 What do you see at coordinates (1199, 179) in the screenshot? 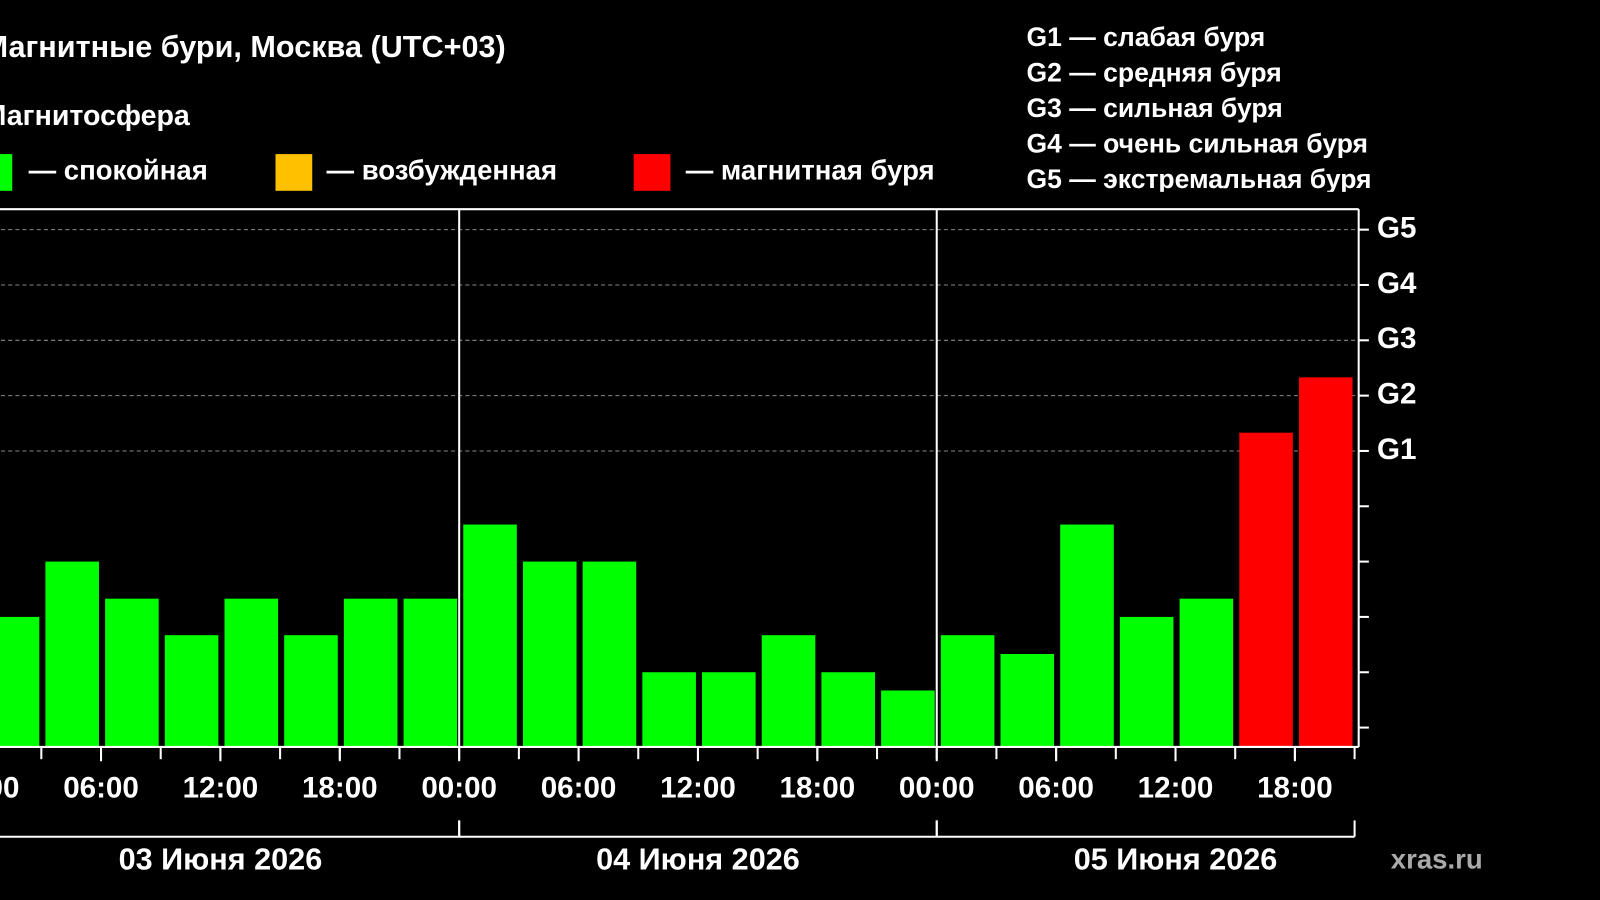
I see `scale-legend-item: G5 — экстремальная буря` at bounding box center [1199, 179].